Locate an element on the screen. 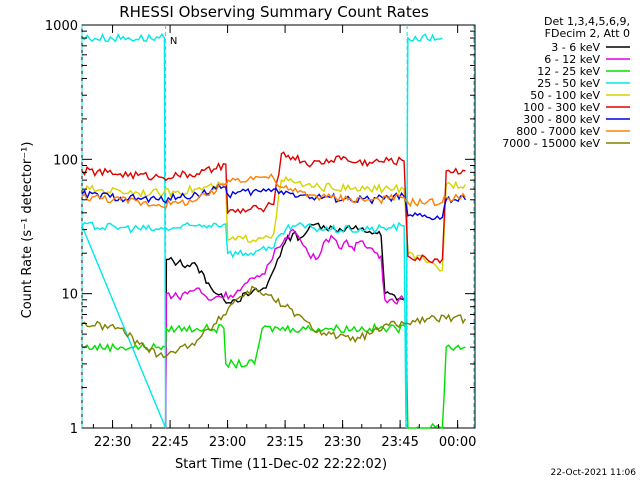 The height and width of the screenshot is (485, 640). series-line-800-7000-kev is located at coordinates (273, 191).